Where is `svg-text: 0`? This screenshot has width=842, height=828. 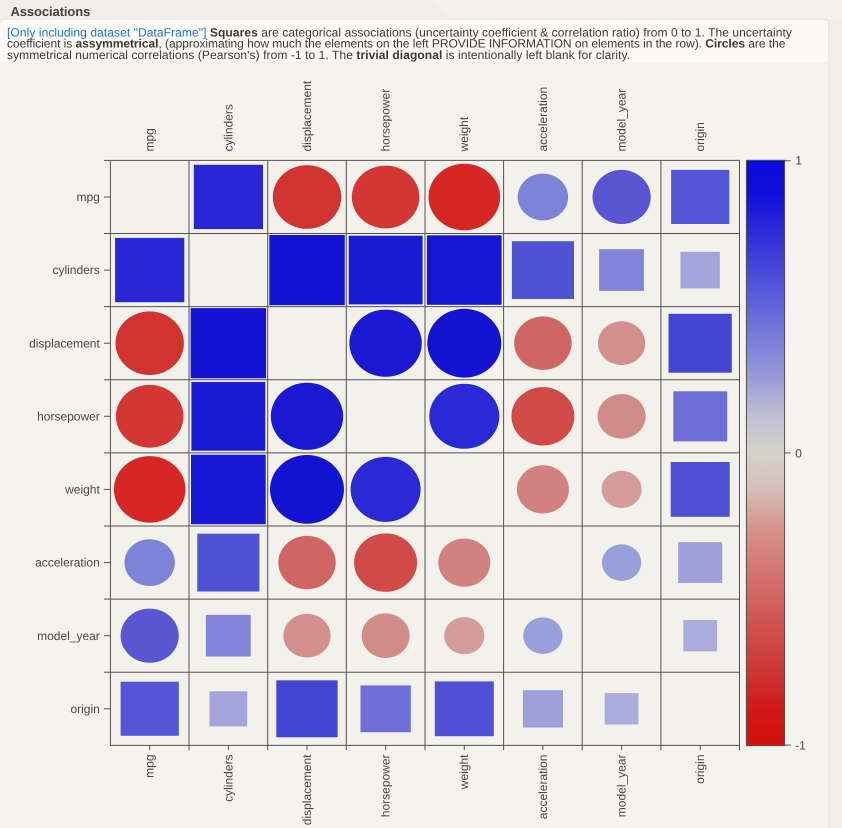 svg-text: 0 is located at coordinates (798, 453).